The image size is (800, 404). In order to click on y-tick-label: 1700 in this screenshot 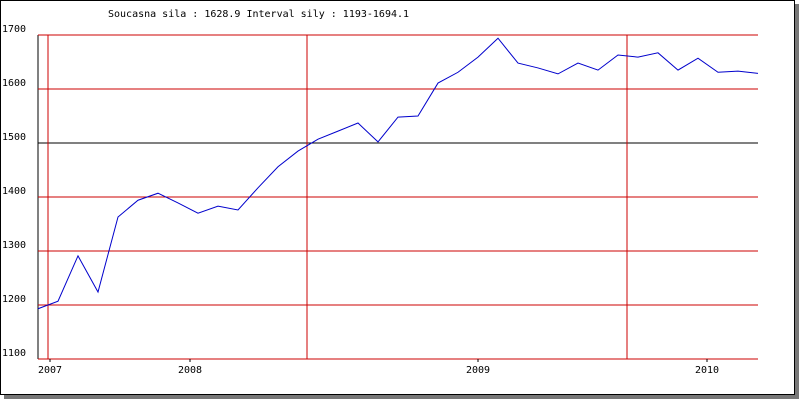, I will do `click(14, 29)`.